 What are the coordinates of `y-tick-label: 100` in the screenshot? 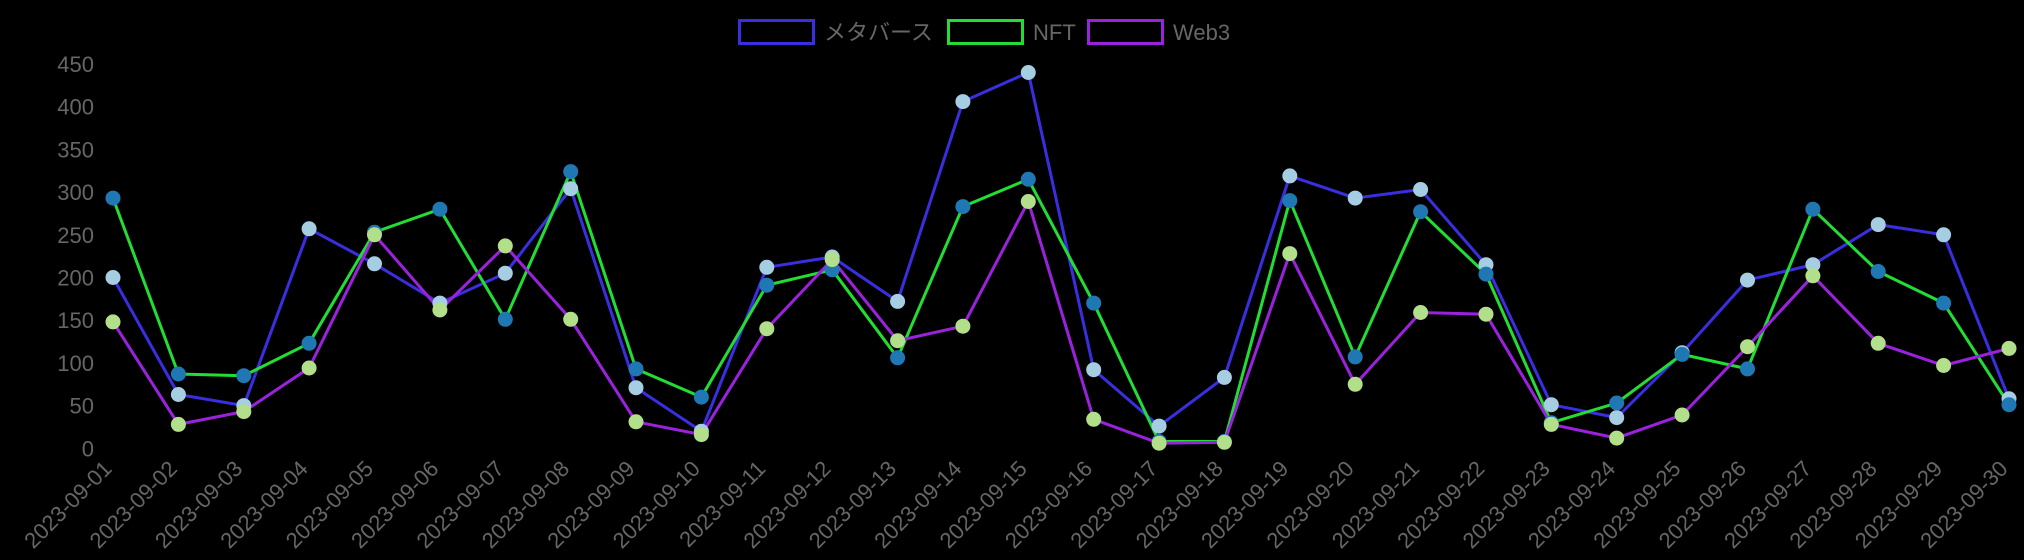 It's located at (75, 363).